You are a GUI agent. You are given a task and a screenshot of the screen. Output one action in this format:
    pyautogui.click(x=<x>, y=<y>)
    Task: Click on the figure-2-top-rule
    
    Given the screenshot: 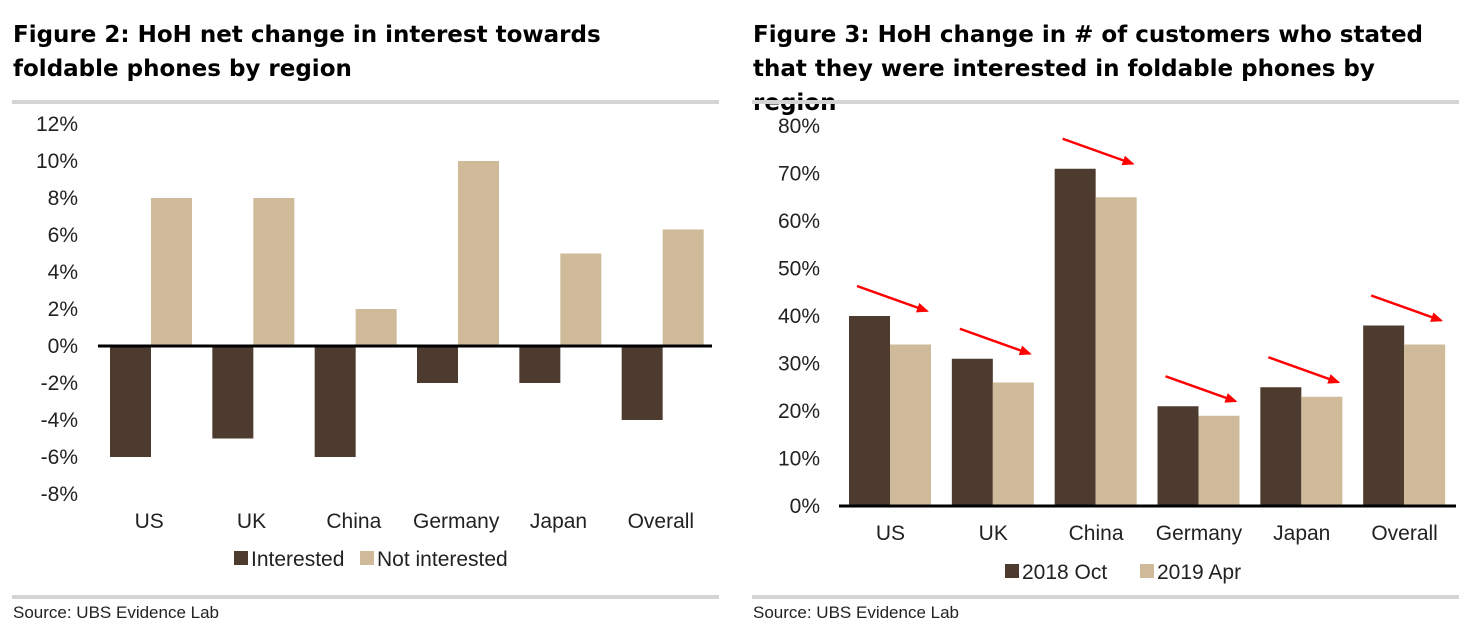 What is the action you would take?
    pyautogui.click(x=365, y=102)
    